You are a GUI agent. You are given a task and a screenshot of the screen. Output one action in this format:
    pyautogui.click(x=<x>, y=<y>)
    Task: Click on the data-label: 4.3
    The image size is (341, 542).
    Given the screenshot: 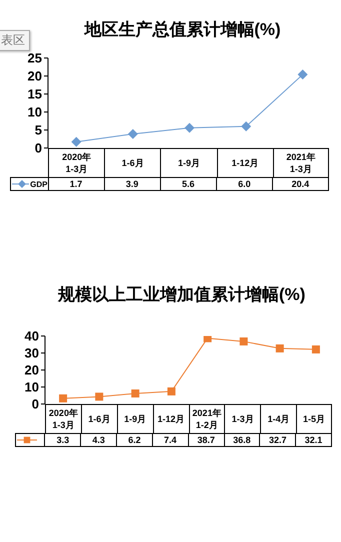 What is the action you would take?
    pyautogui.click(x=98, y=440)
    